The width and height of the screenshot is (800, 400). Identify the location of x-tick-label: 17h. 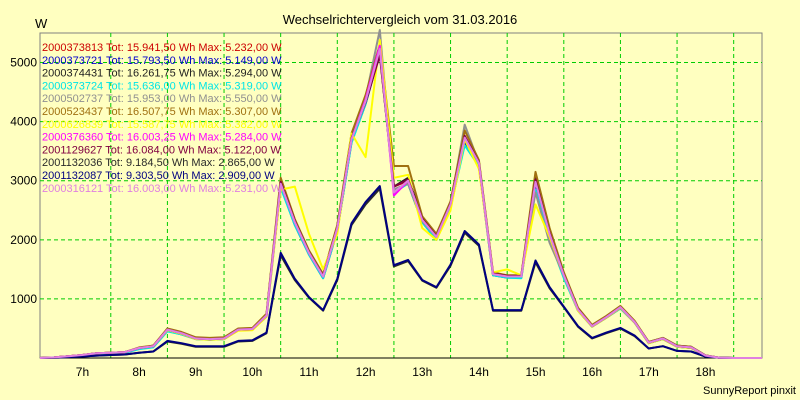
(649, 372).